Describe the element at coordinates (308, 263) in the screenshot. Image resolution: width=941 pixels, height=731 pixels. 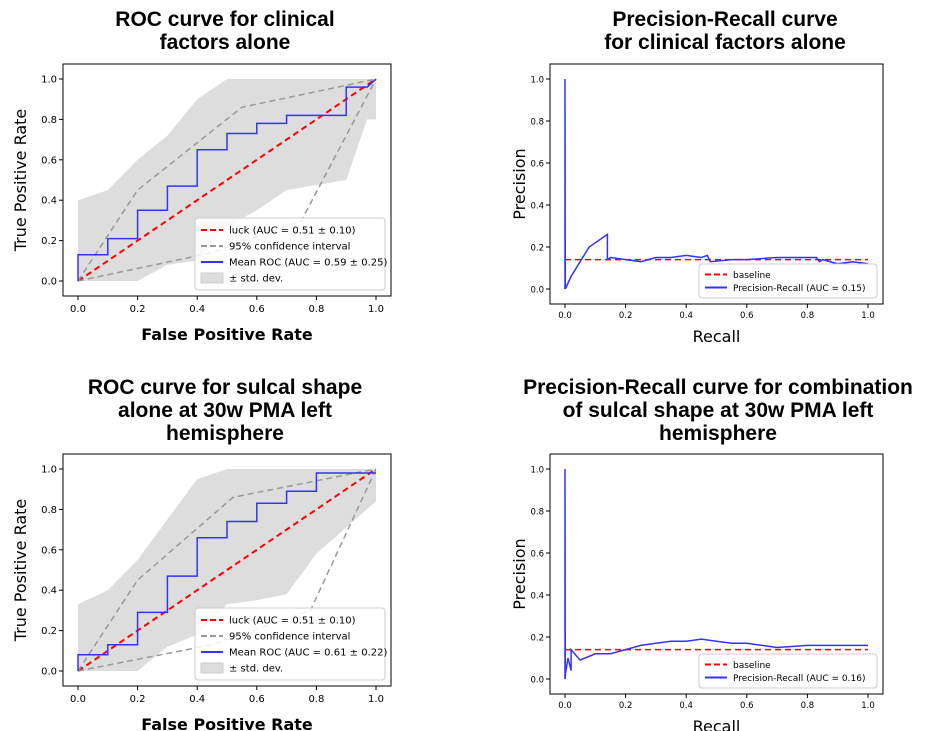
I see `legend-label: Mean ROC (AUC = 0.59 ± 0.25)` at that location.